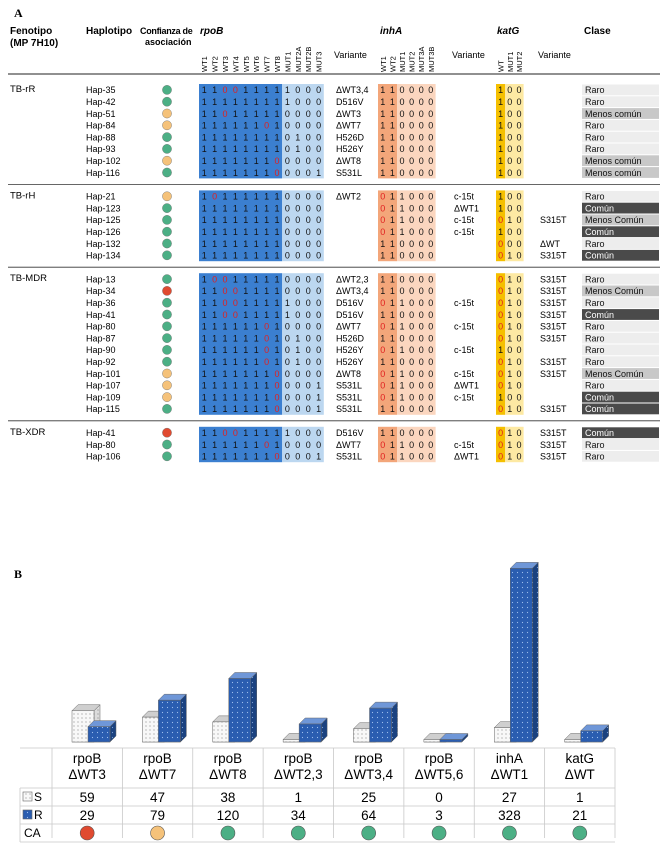  What do you see at coordinates (416, 131) in the screenshot?
I see `inhA-mut-block` at bounding box center [416, 131].